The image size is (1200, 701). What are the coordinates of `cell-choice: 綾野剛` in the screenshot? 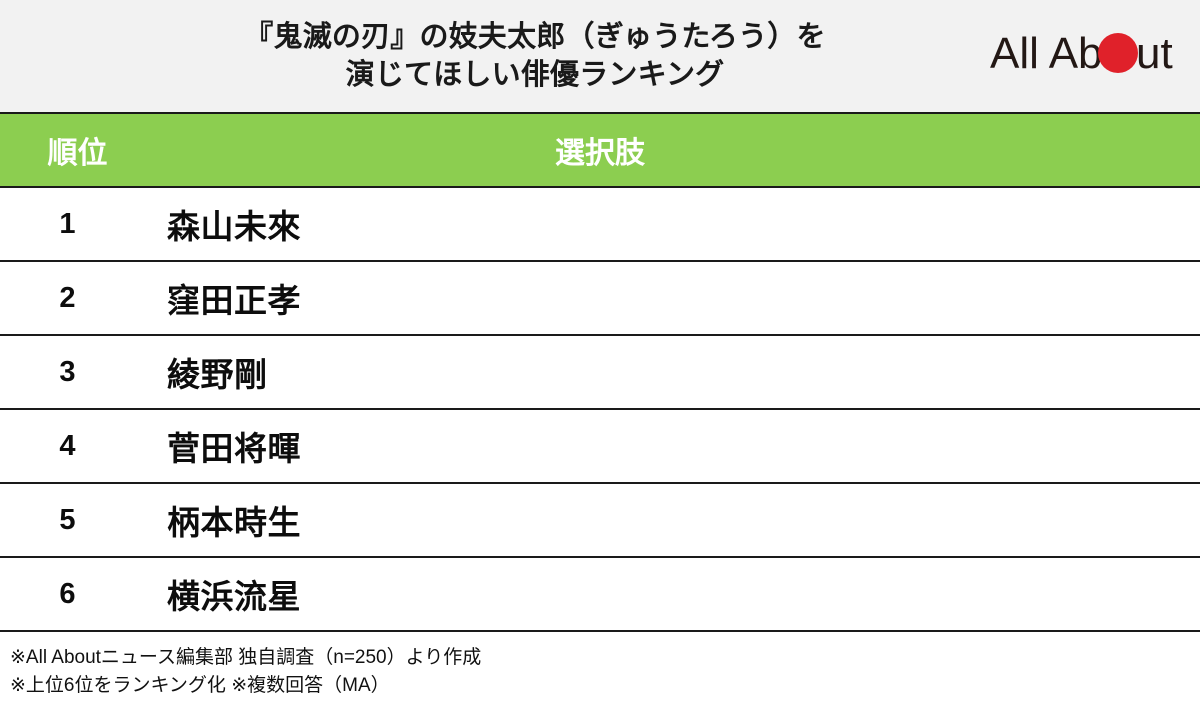 It's located at (648, 372).